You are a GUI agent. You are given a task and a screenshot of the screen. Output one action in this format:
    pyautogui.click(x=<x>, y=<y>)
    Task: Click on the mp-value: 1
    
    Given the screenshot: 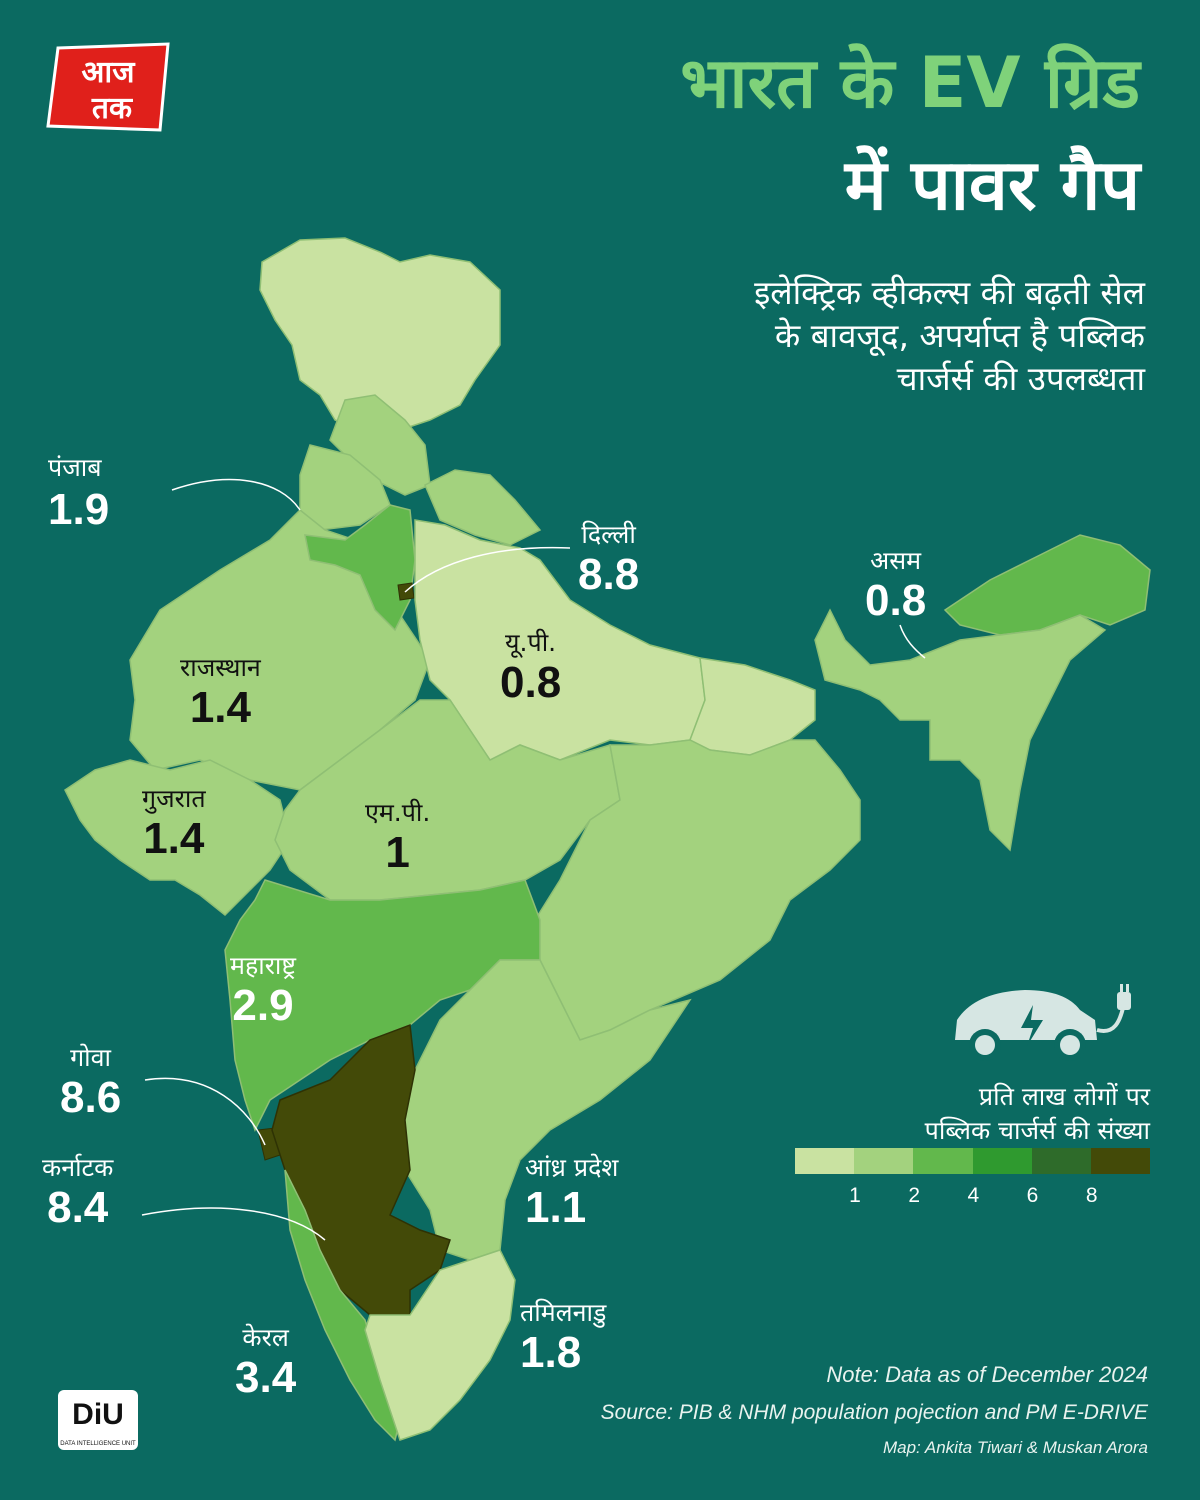 What is the action you would take?
    pyautogui.click(x=397, y=852)
    